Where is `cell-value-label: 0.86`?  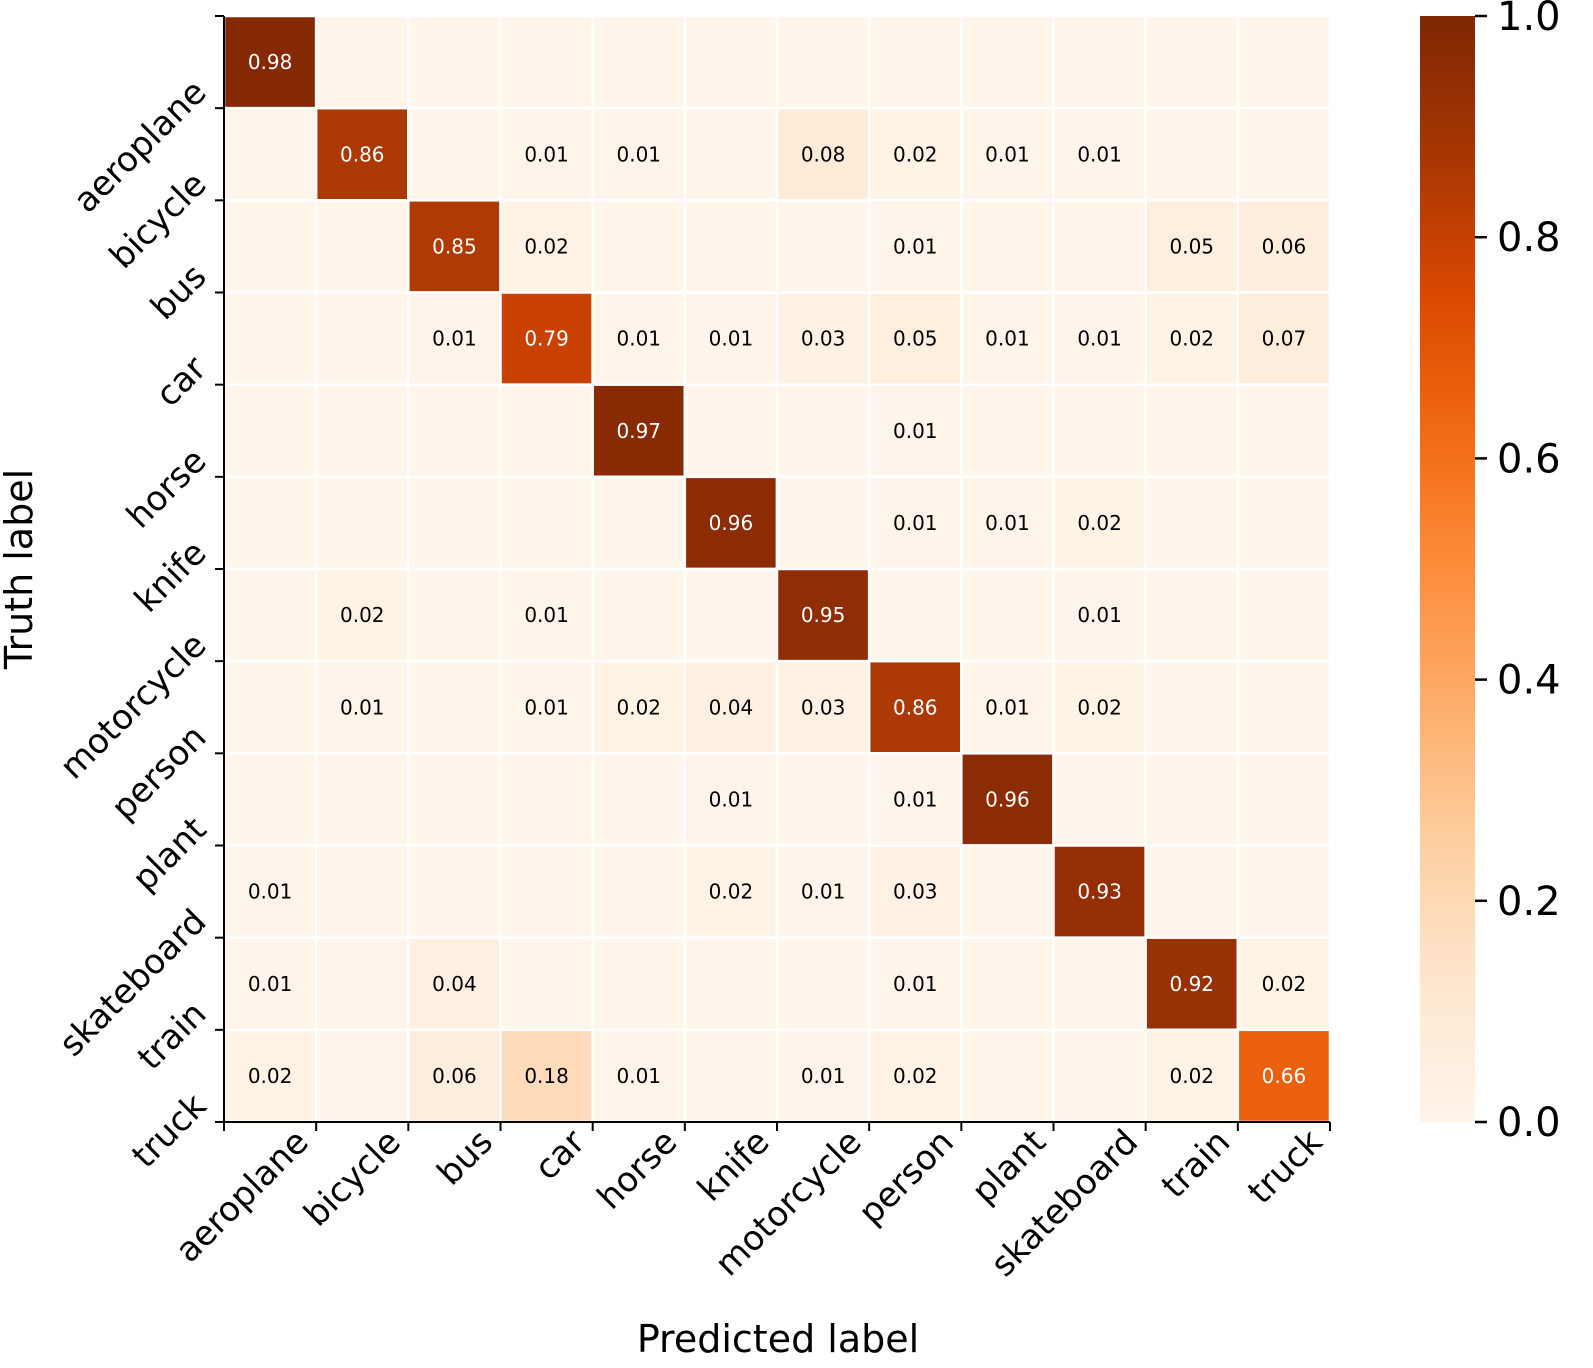 cell-value-label: 0.86 is located at coordinates (915, 707).